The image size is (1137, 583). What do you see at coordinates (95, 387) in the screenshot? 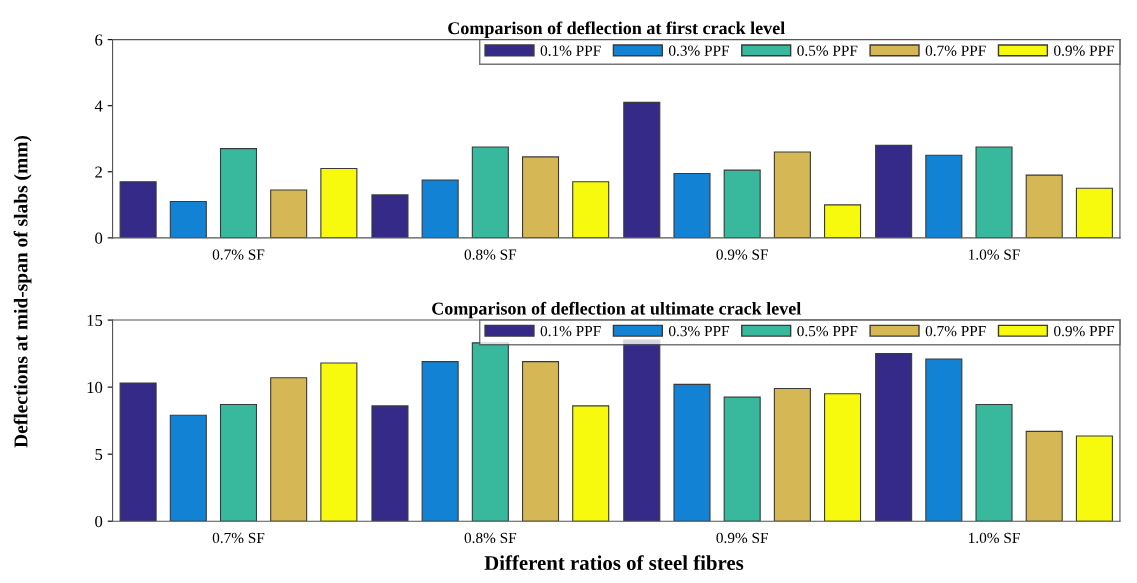
I see `y-tick-label: 10` at bounding box center [95, 387].